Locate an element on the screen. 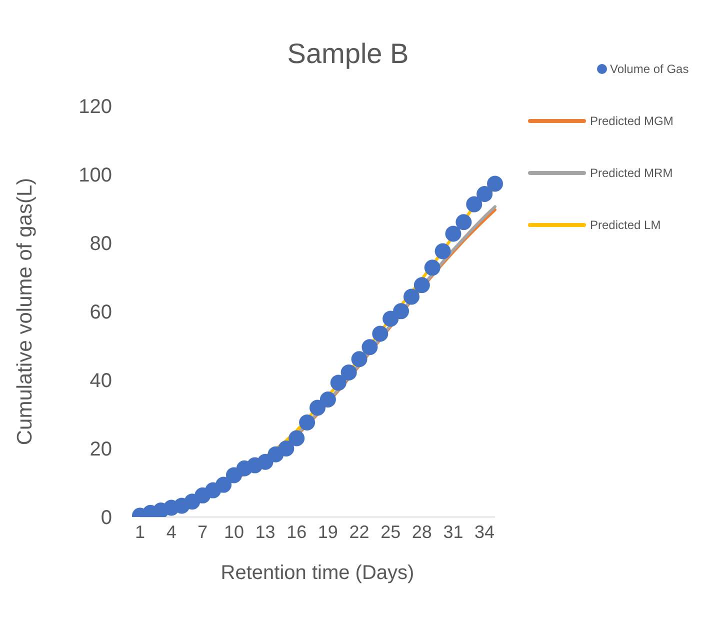 Image resolution: width=719 pixels, height=625 pixels. x-tick-label: 28 is located at coordinates (422, 532).